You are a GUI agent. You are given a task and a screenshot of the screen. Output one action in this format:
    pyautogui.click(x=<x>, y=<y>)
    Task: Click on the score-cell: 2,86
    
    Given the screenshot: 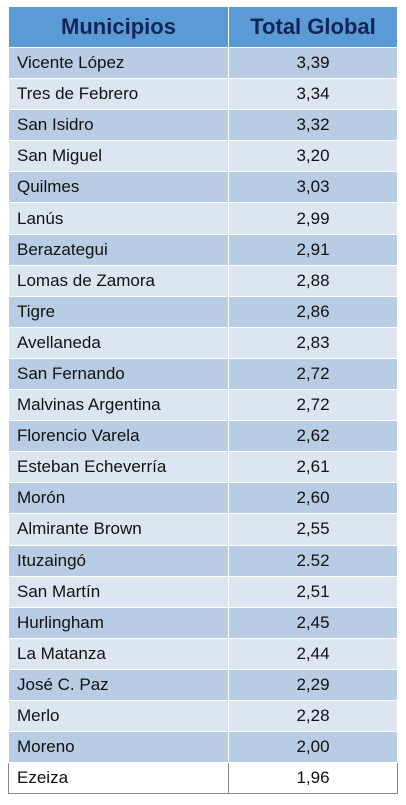 What is the action you would take?
    pyautogui.click(x=313, y=311)
    